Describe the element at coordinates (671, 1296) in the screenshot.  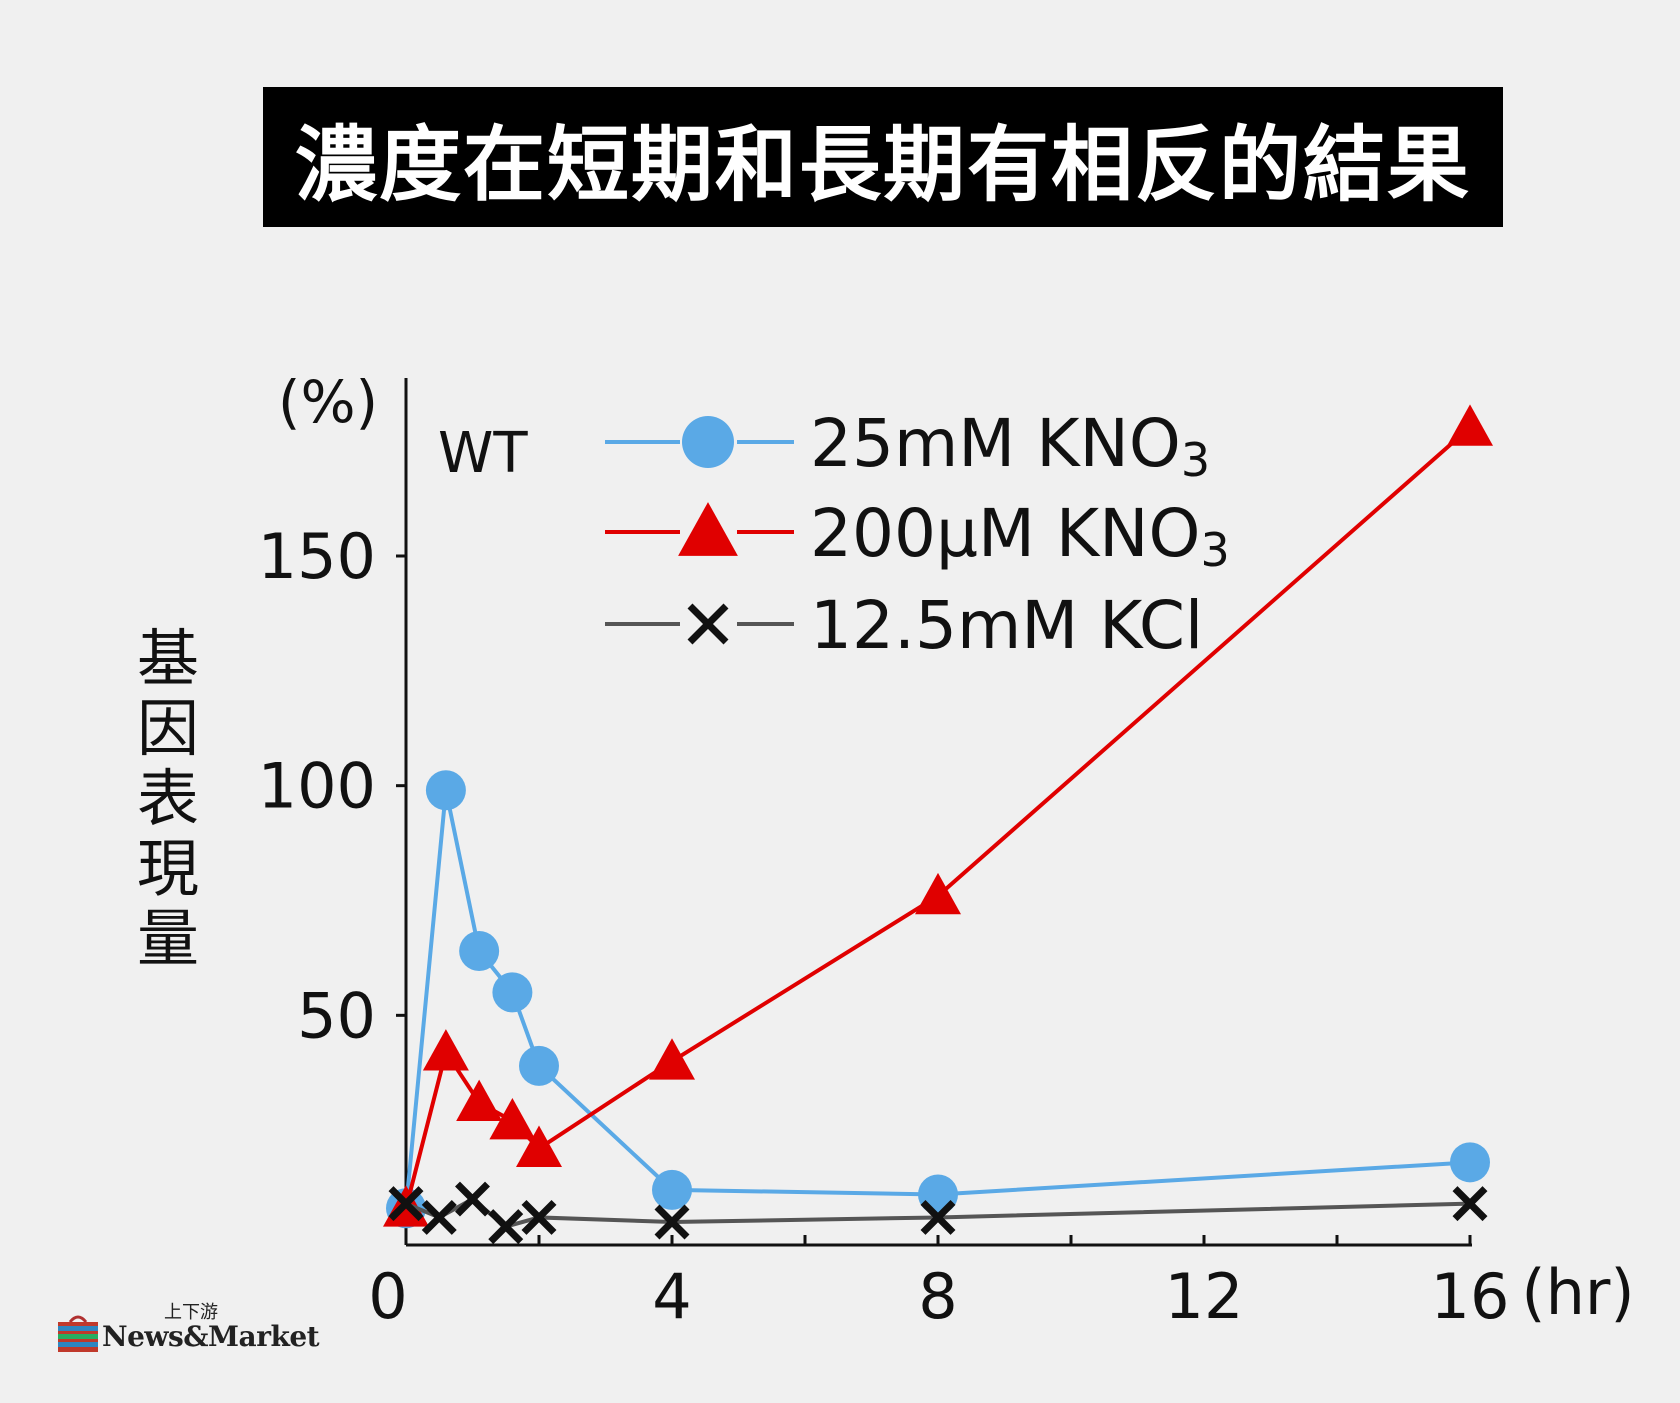
I see `x-tick-label: 4` at that location.